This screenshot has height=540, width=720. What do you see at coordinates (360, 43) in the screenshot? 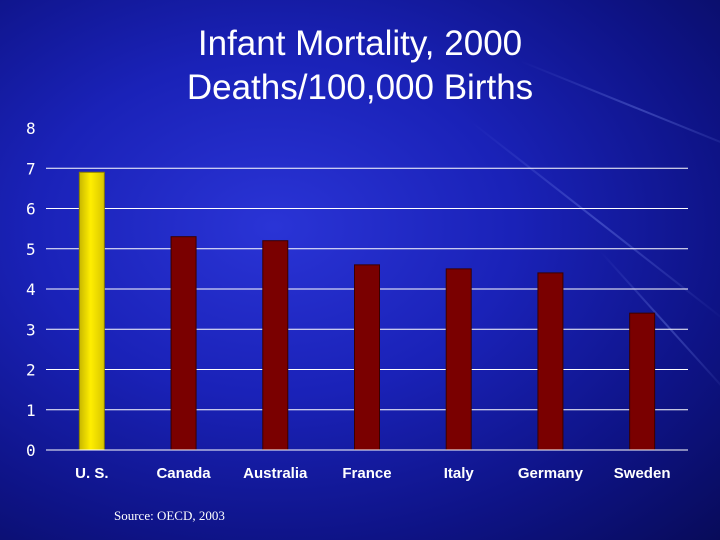
I see `chart-title: Infant Mortality, 2000` at bounding box center [360, 43].